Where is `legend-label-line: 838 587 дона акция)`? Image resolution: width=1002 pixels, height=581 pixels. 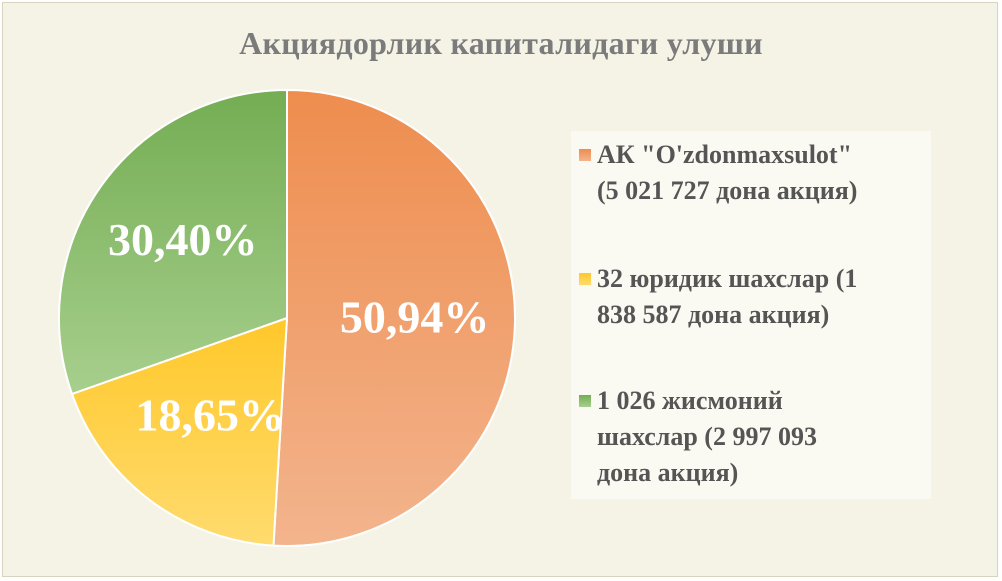
legend-label-line: 838 587 дона акция) is located at coordinates (713, 314).